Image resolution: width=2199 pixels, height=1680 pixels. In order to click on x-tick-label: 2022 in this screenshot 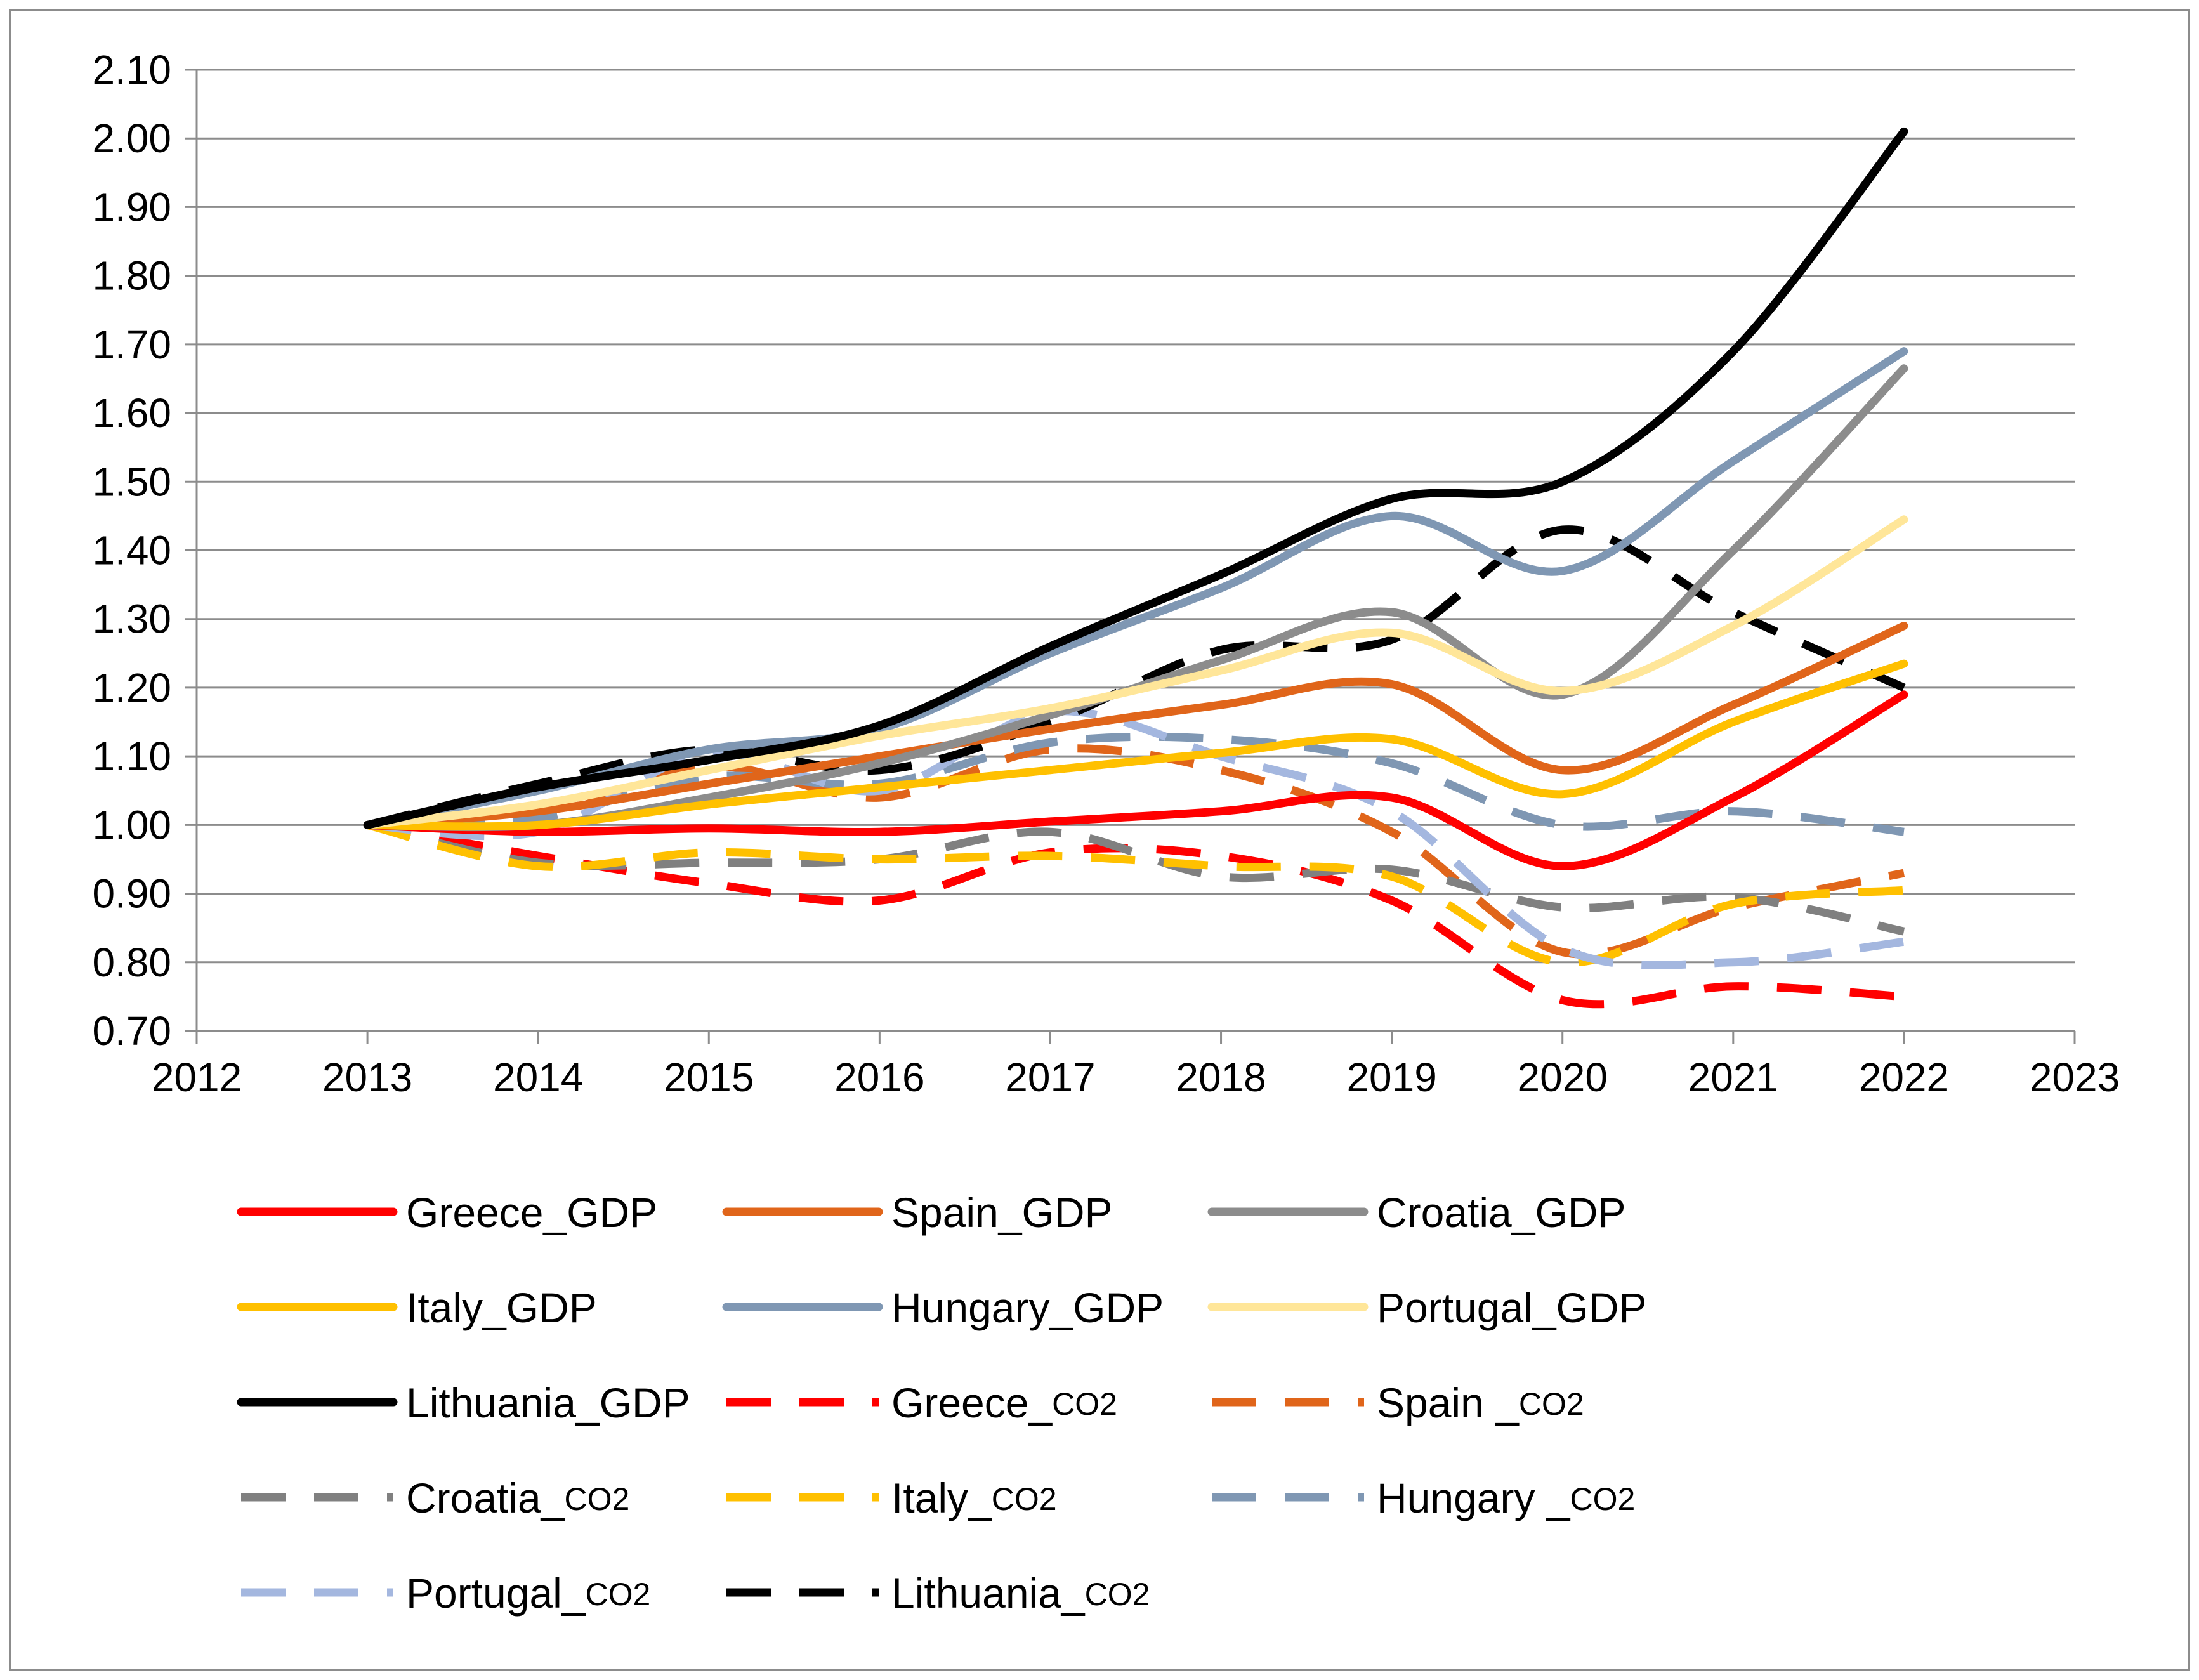, I will do `click(1904, 1077)`.